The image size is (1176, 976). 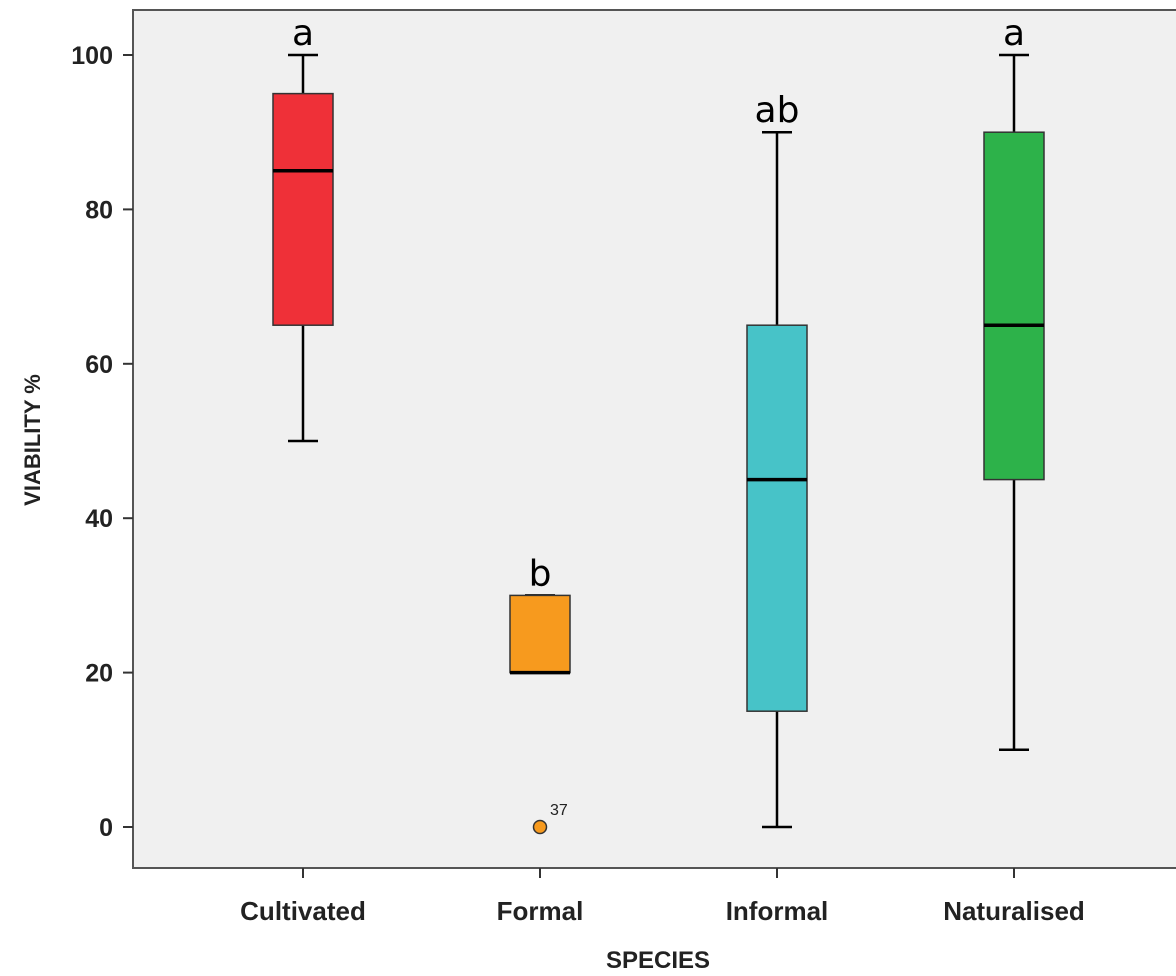 I want to click on y-tick-label: 60, so click(x=99, y=365).